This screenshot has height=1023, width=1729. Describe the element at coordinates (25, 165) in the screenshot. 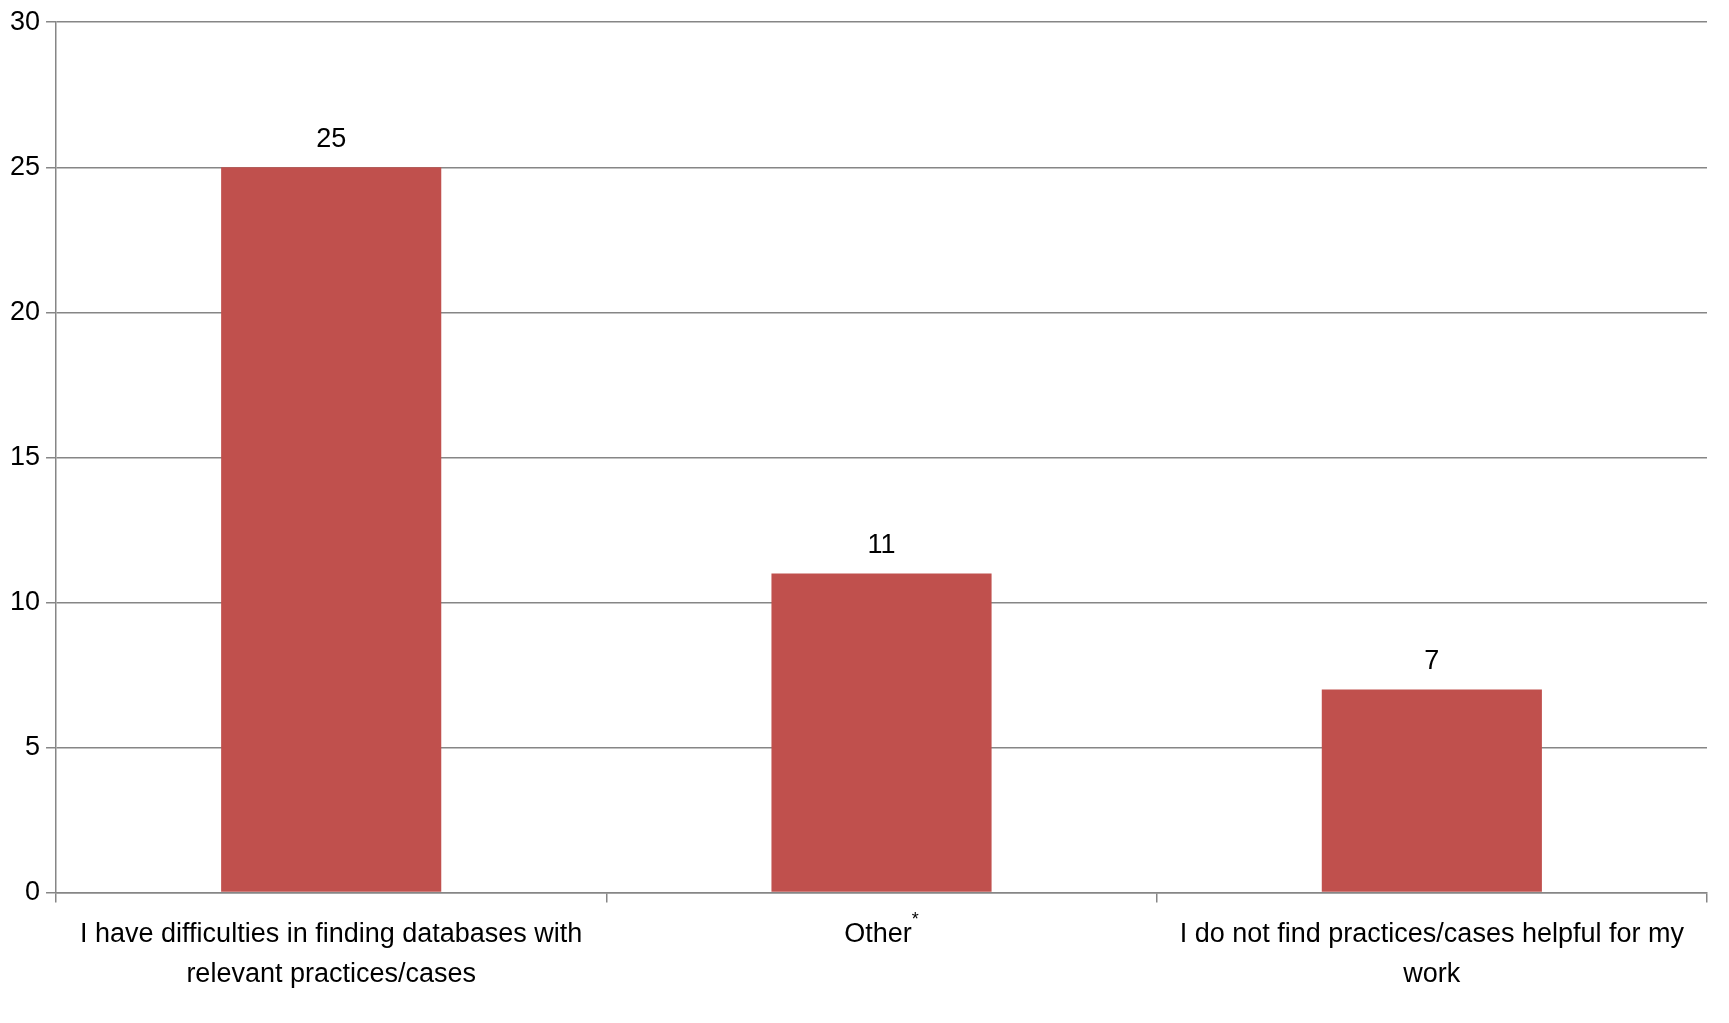

I see `y-tick-label: 25` at that location.